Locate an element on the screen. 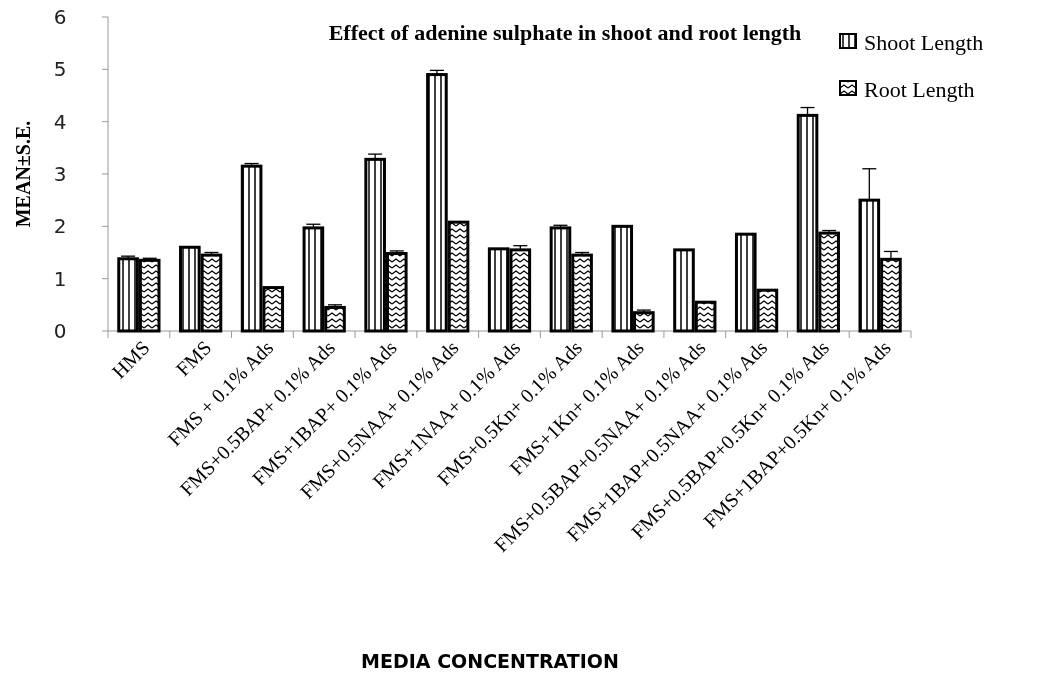  y-tick-label: 4 is located at coordinates (60, 121).